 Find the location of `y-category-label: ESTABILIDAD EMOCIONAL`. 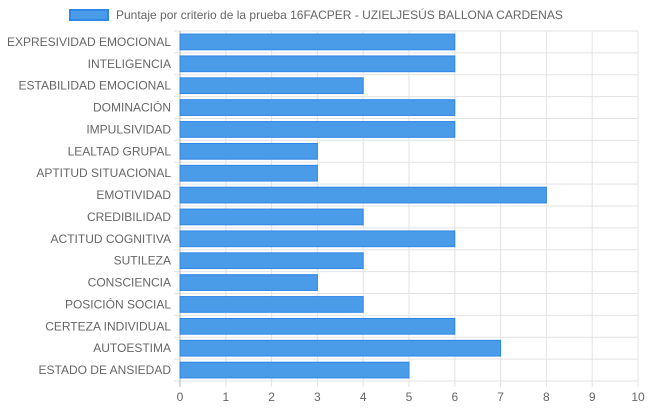

y-category-label: ESTABILIDAD EMOCIONAL is located at coordinates (95, 86).